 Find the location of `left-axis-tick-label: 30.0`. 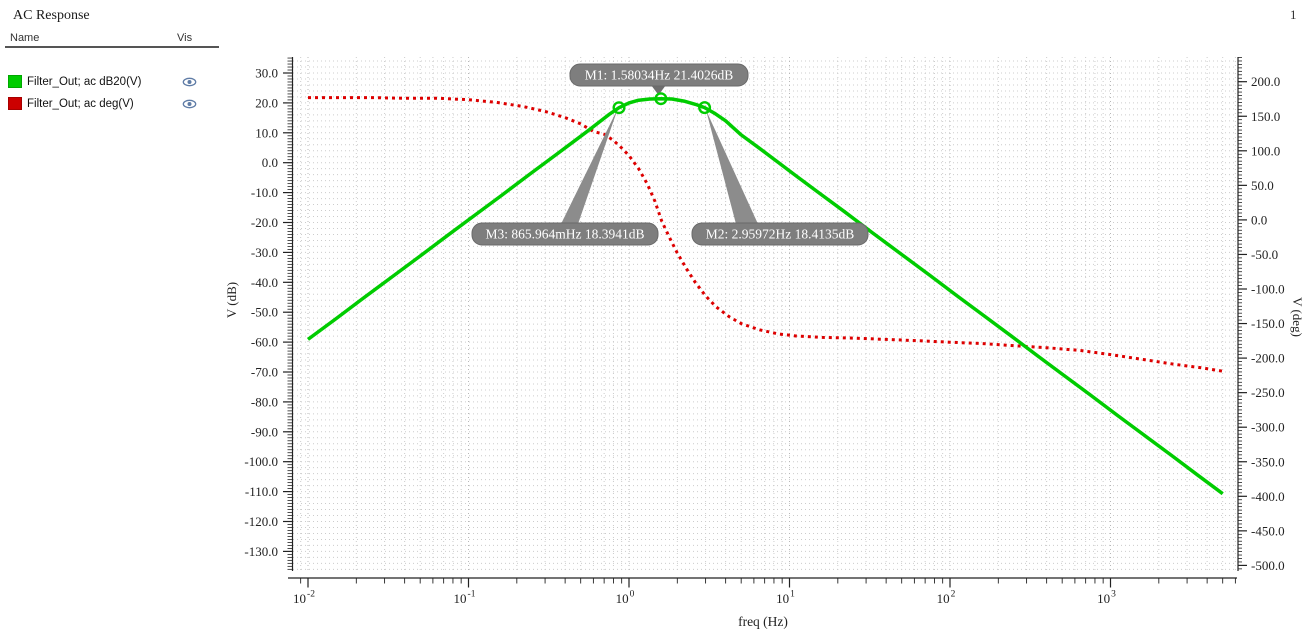

left-axis-tick-label: 30.0 is located at coordinates (266, 73).